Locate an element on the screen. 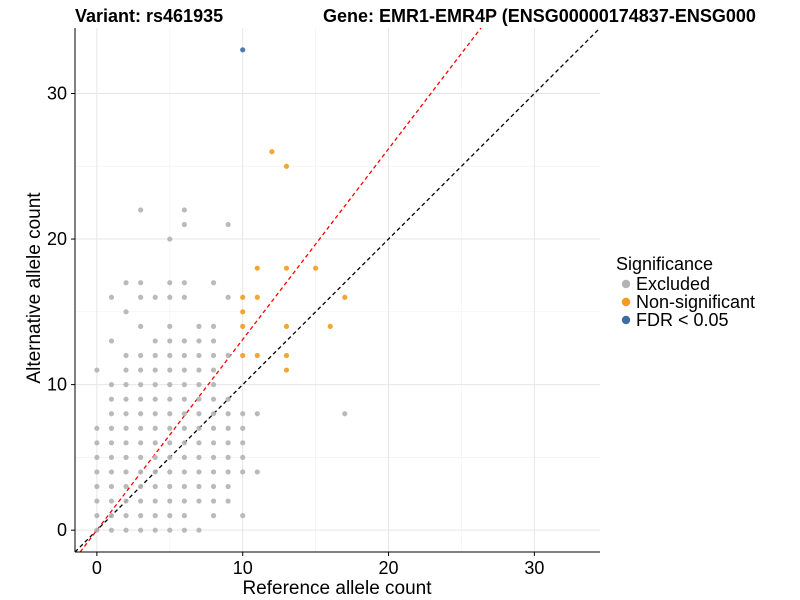 The height and width of the screenshot is (600, 800). legend-label-non-significant: Non-significant is located at coordinates (695, 302).